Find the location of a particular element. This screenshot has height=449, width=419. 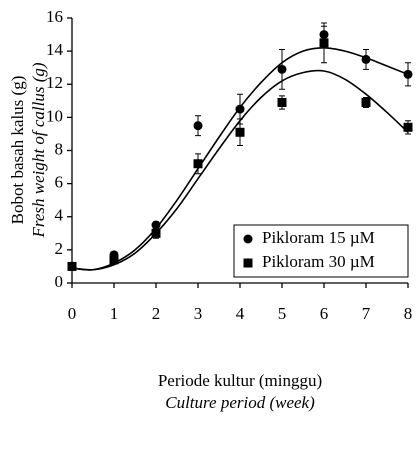

x-tick-label: 8 is located at coordinates (408, 313).